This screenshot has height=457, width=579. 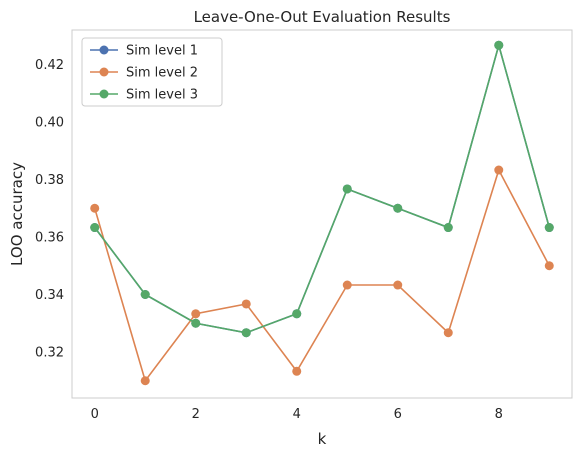 What do you see at coordinates (322, 439) in the screenshot?
I see `x-axis-label: k` at bounding box center [322, 439].